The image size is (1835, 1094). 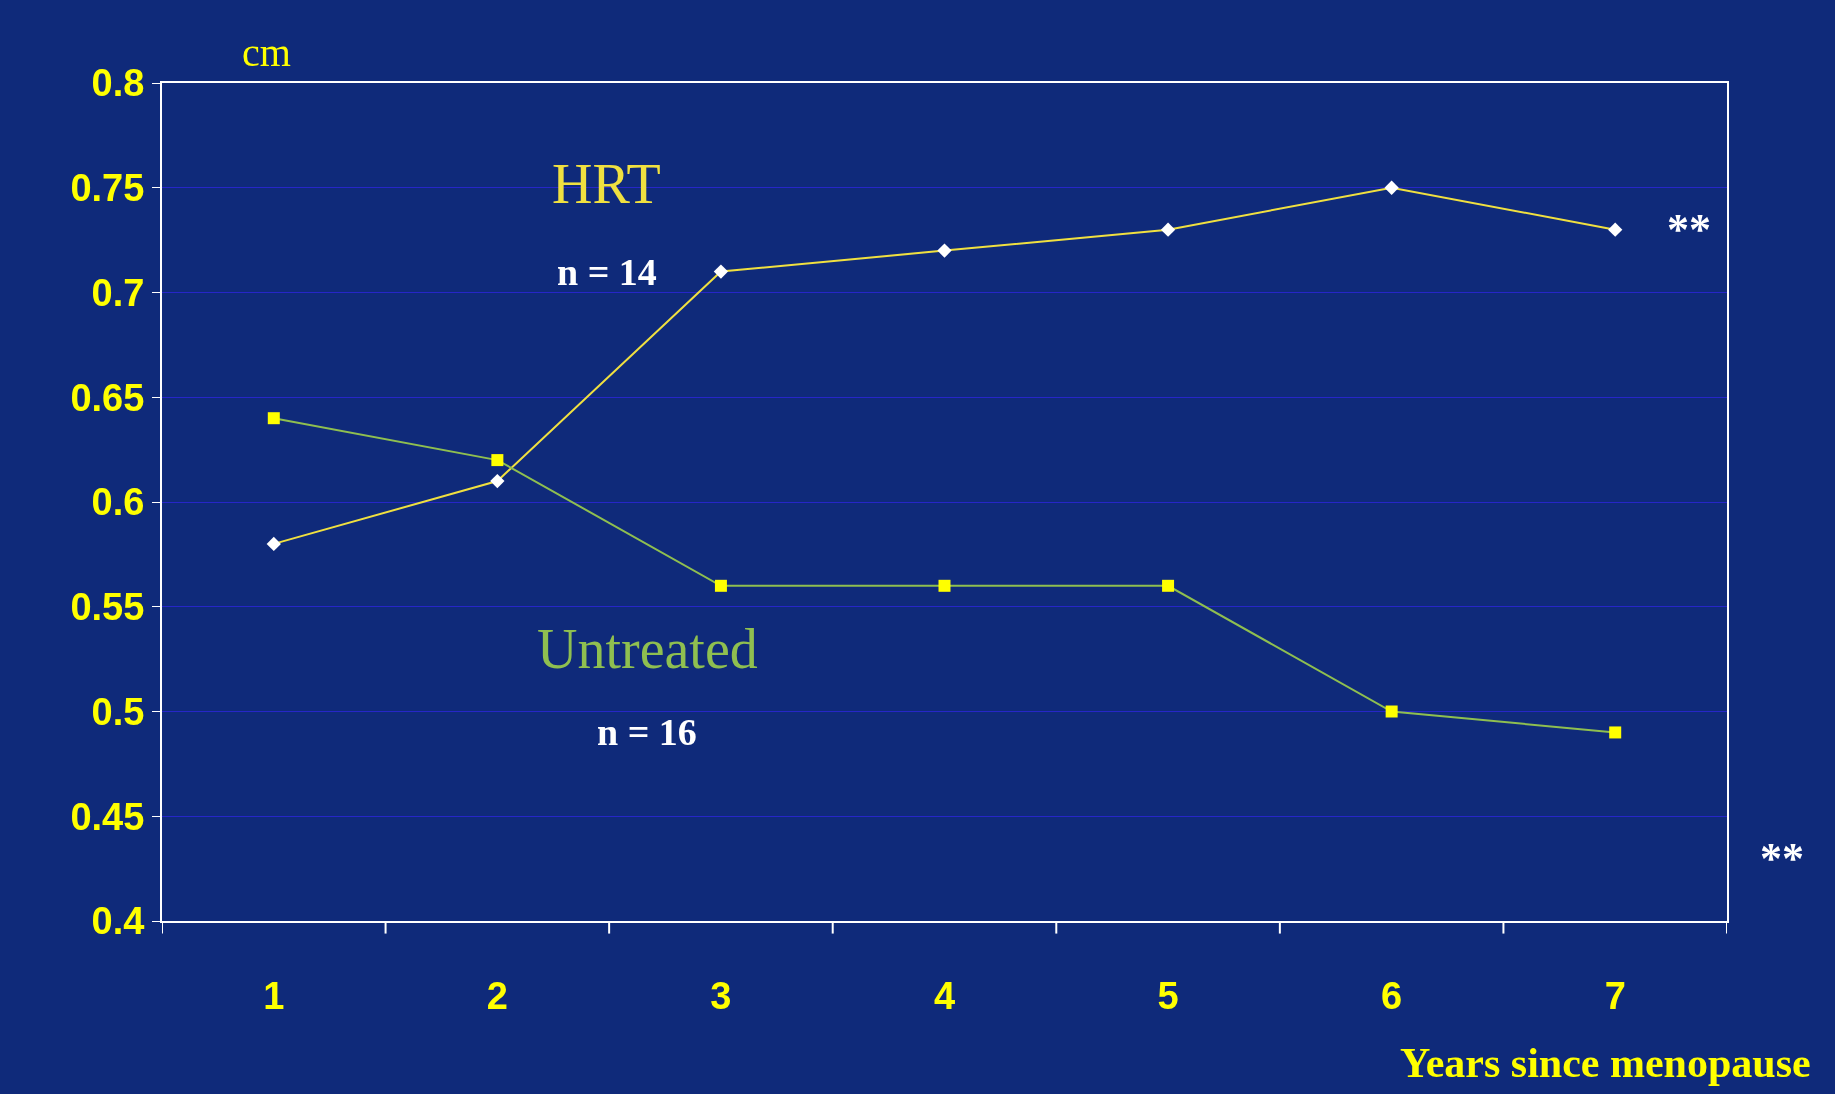 What do you see at coordinates (944, 995) in the screenshot?
I see `x-tick-label: 4` at bounding box center [944, 995].